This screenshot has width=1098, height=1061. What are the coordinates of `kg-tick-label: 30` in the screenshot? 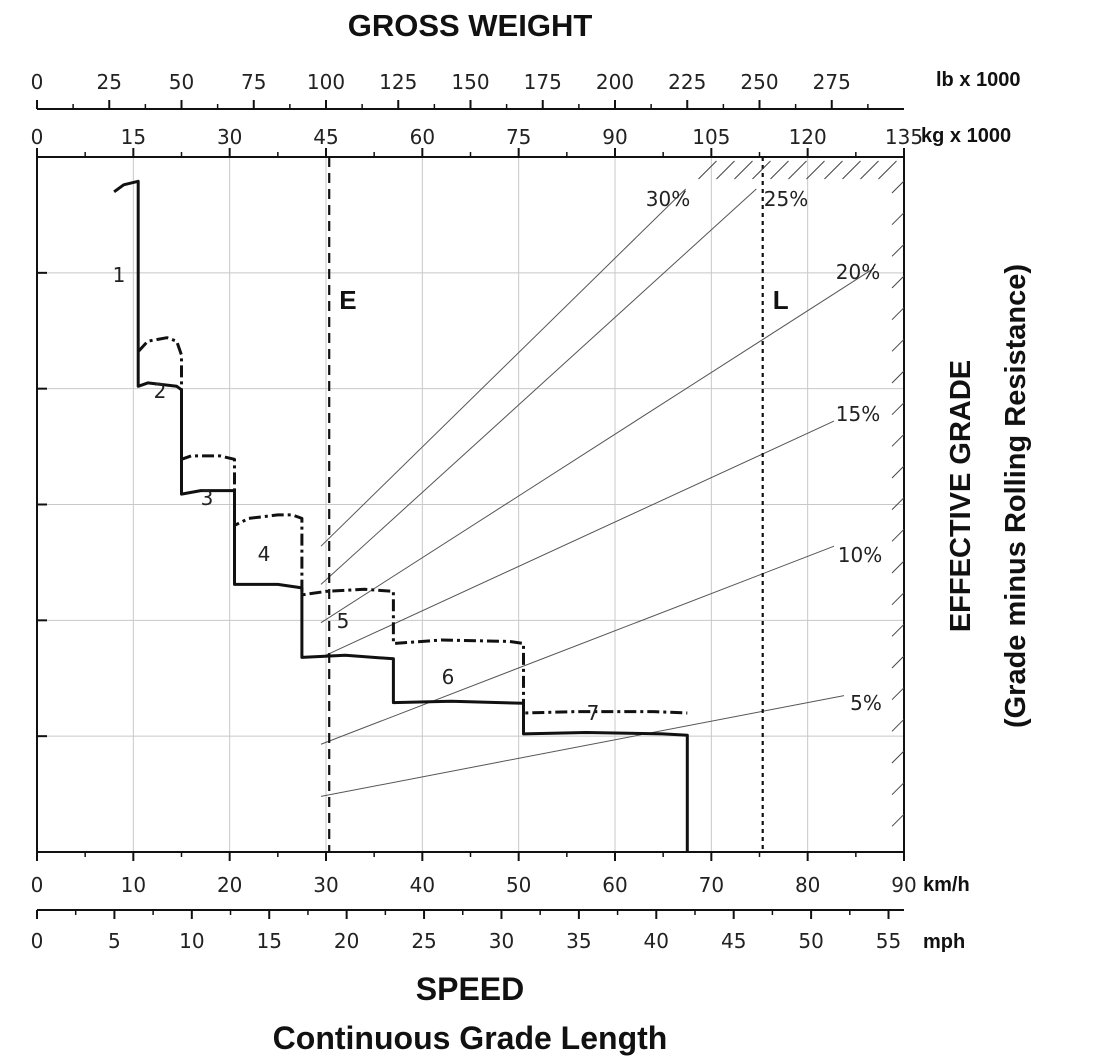 It's located at (229, 137).